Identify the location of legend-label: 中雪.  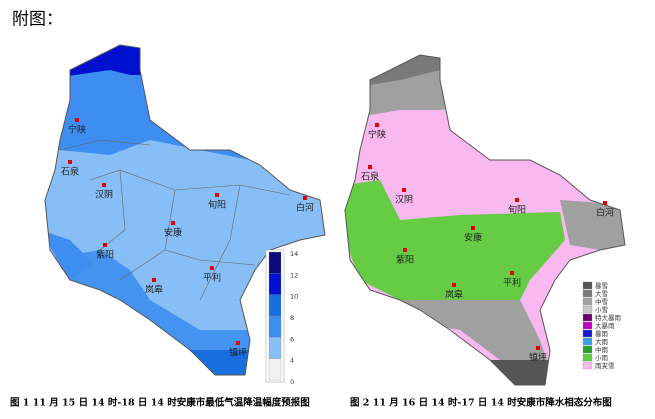
(601, 301).